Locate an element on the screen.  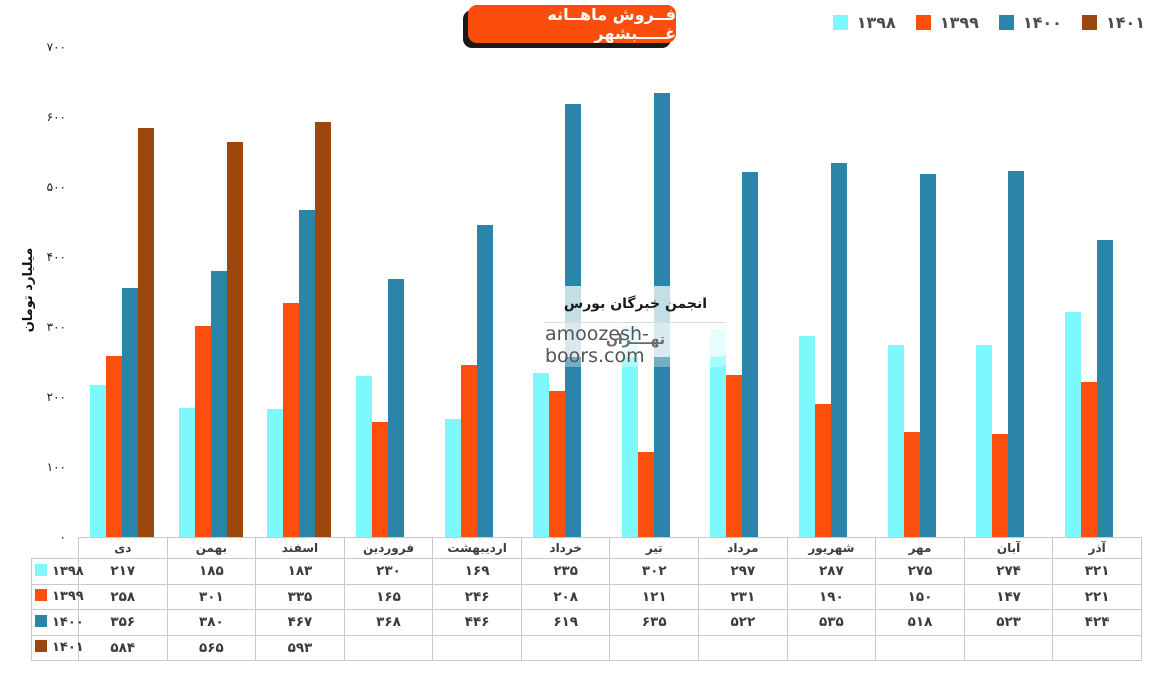
bar-۱۳۹۸-فروردین is located at coordinates (364, 456).